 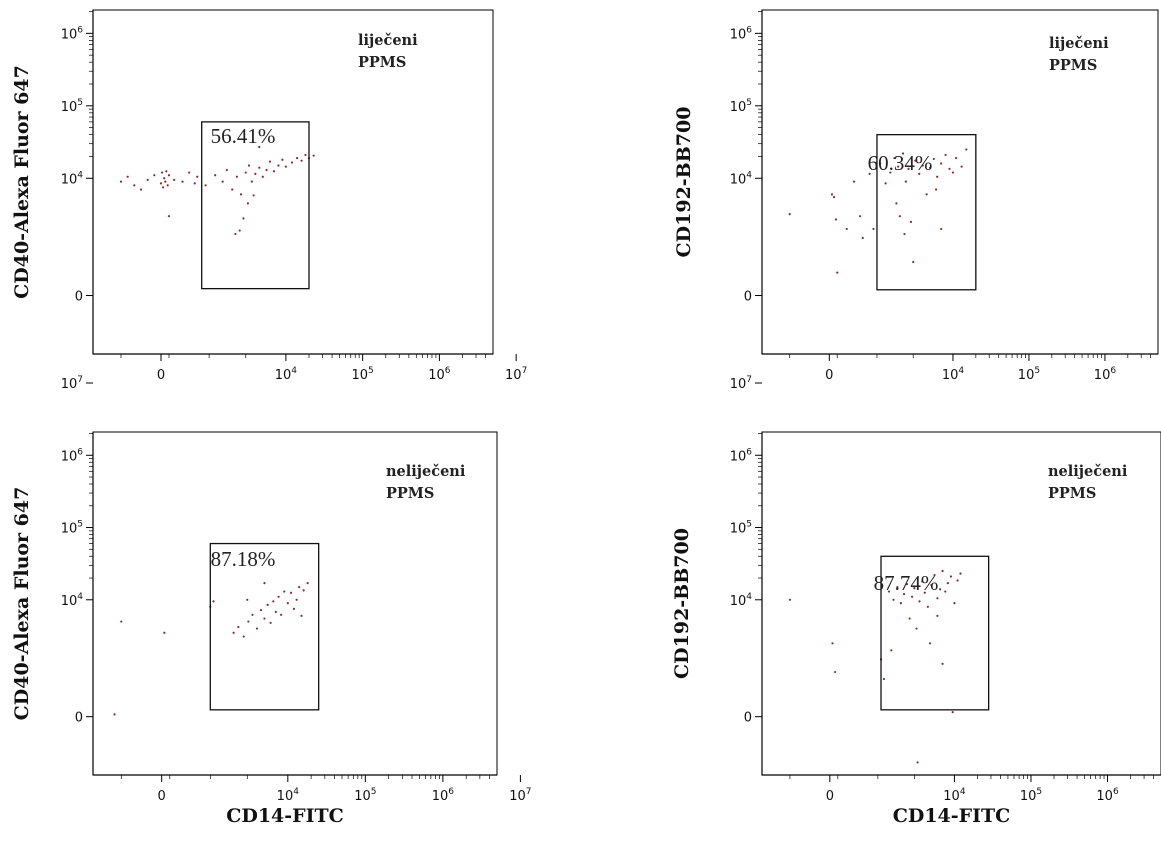 I want to click on y-tick-label: 0, so click(x=79, y=718).